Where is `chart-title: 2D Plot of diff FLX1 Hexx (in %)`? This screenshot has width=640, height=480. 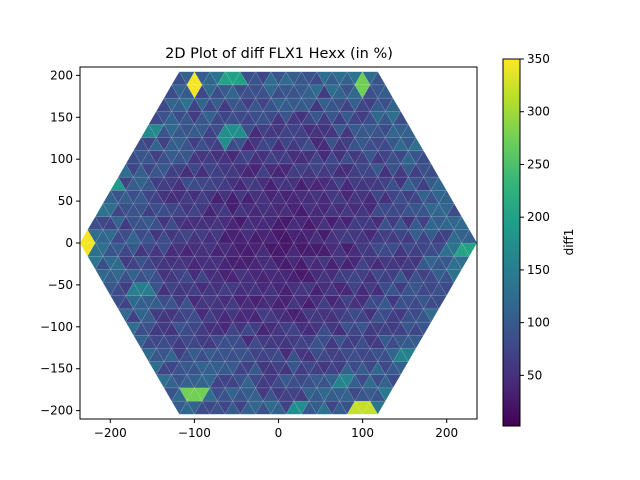
chart-title: 2D Plot of diff FLX1 Hexx (in %) is located at coordinates (279, 54).